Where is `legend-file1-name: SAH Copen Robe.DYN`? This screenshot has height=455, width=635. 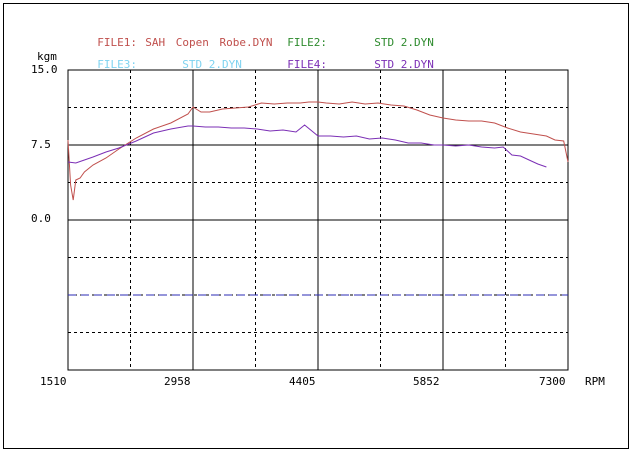 legend-file1-name: SAH Copen Robe.DYN is located at coordinates (209, 42).